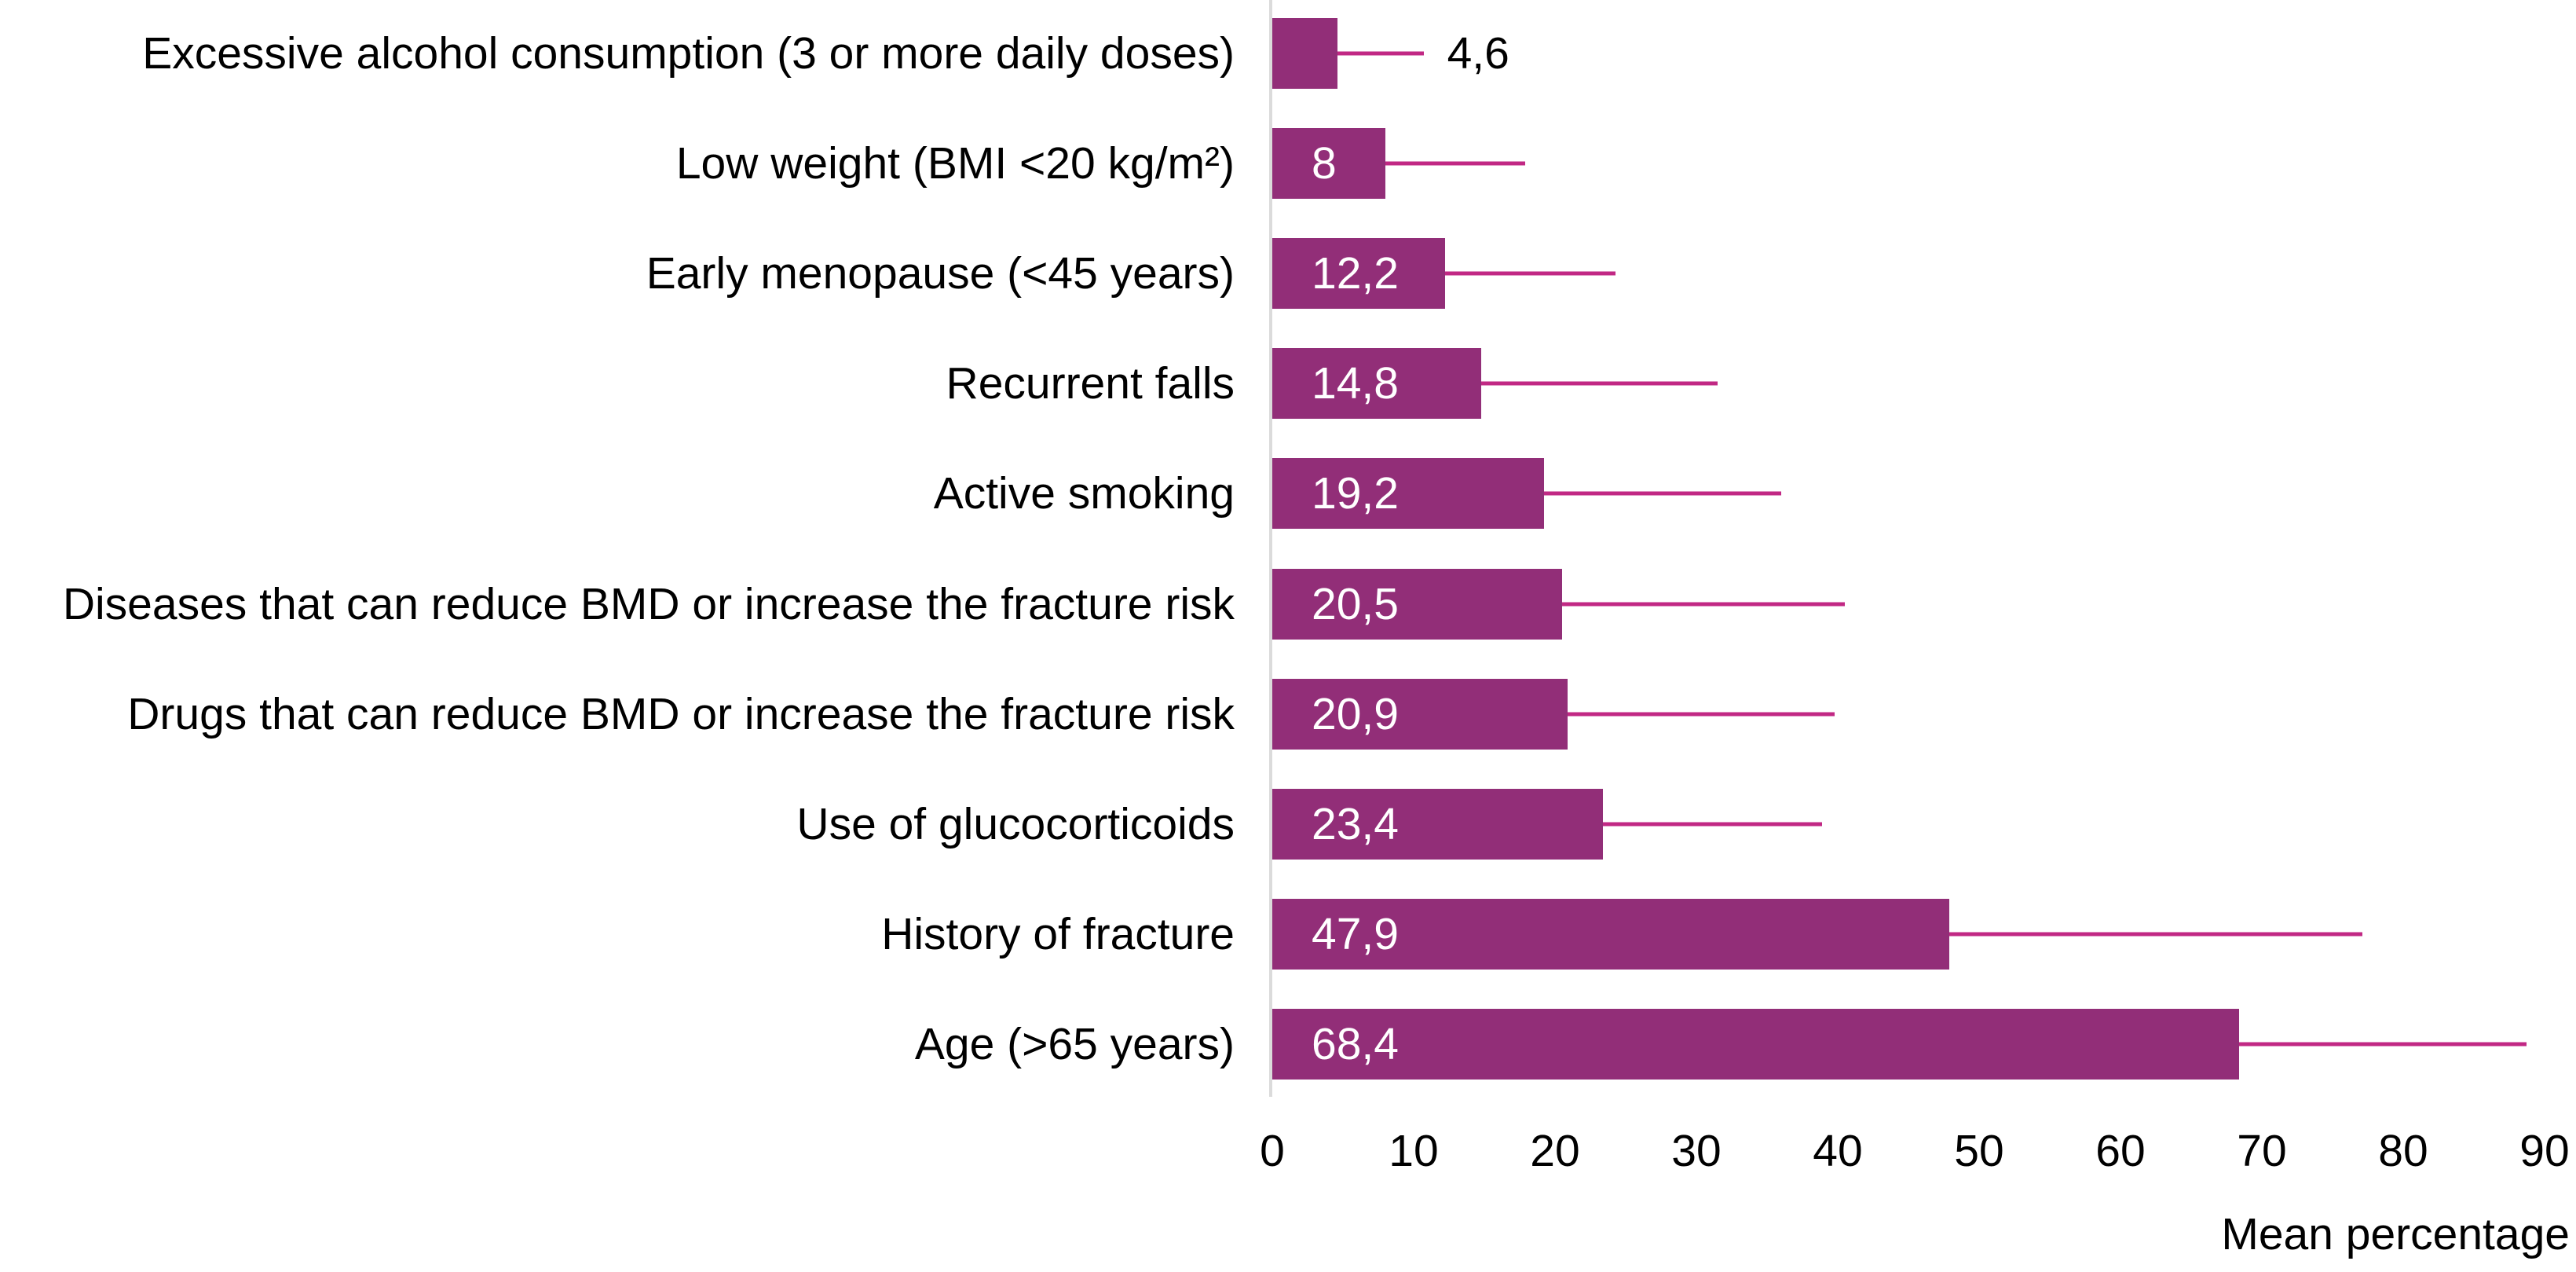 The image size is (2576, 1272). I want to click on value-label: 14,8, so click(1355, 384).